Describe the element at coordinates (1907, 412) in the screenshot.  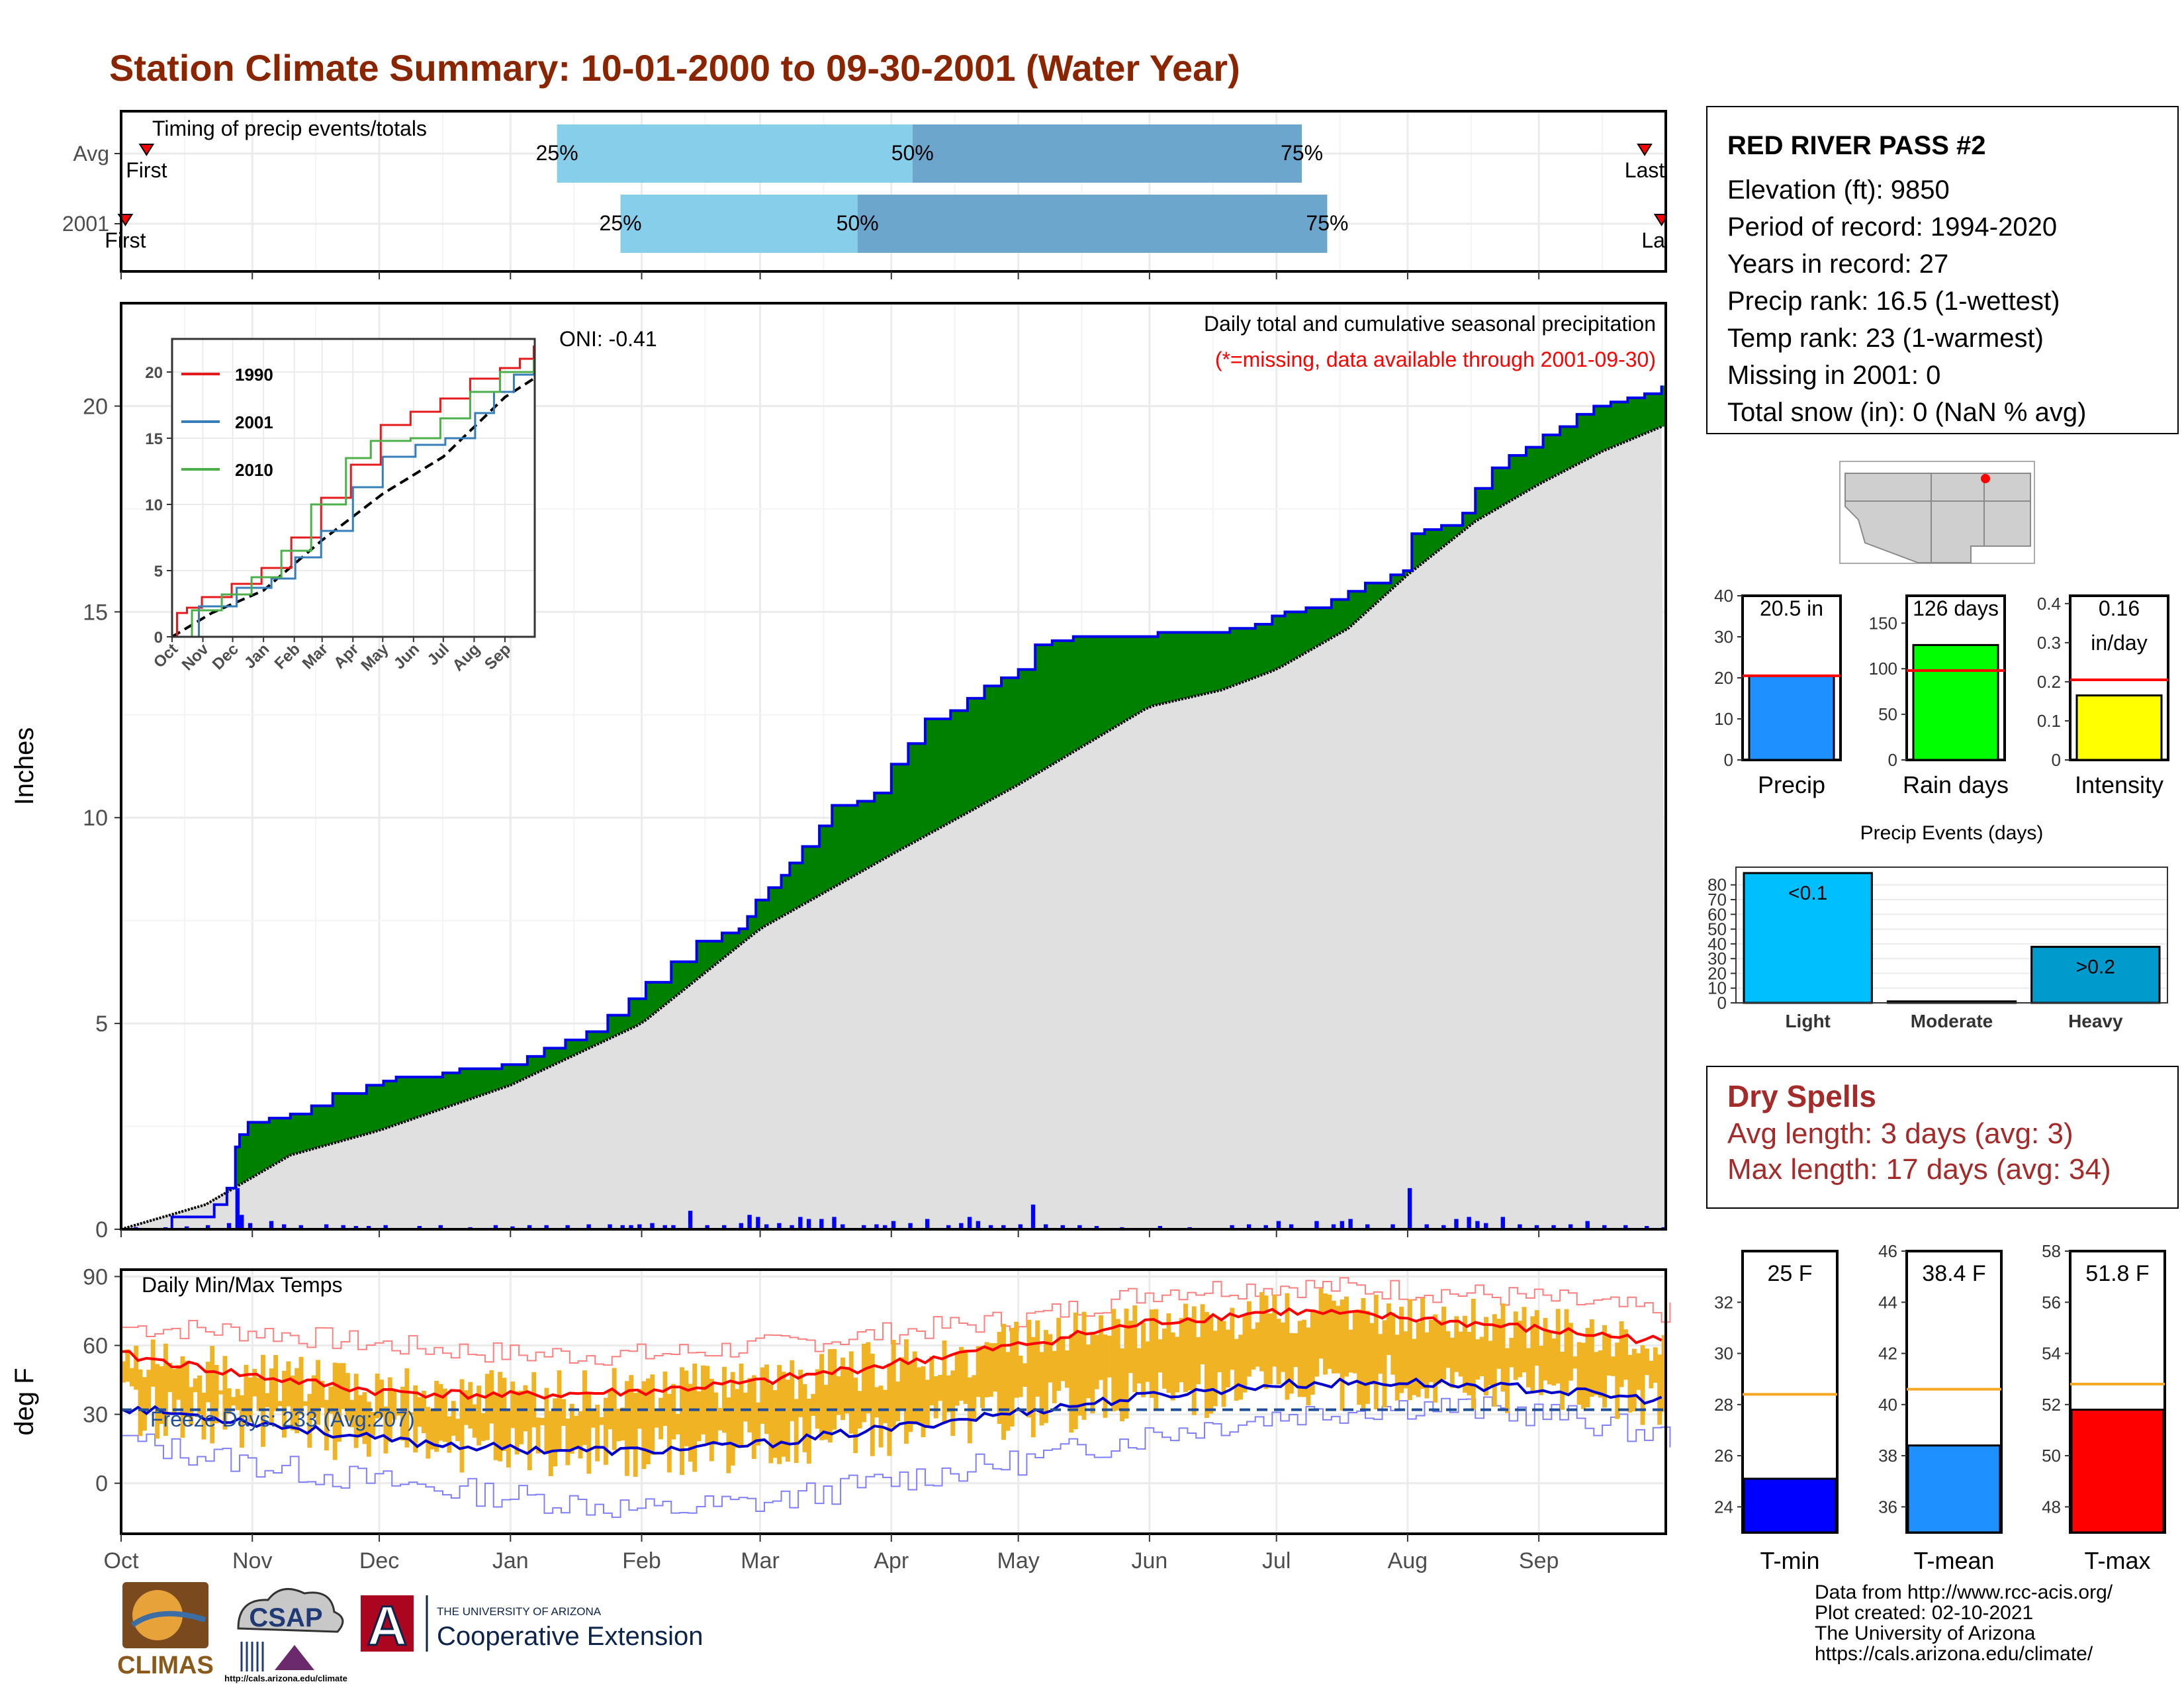
I see `station-info-line: Total snow (in): 0 (NaN % avg)` at that location.